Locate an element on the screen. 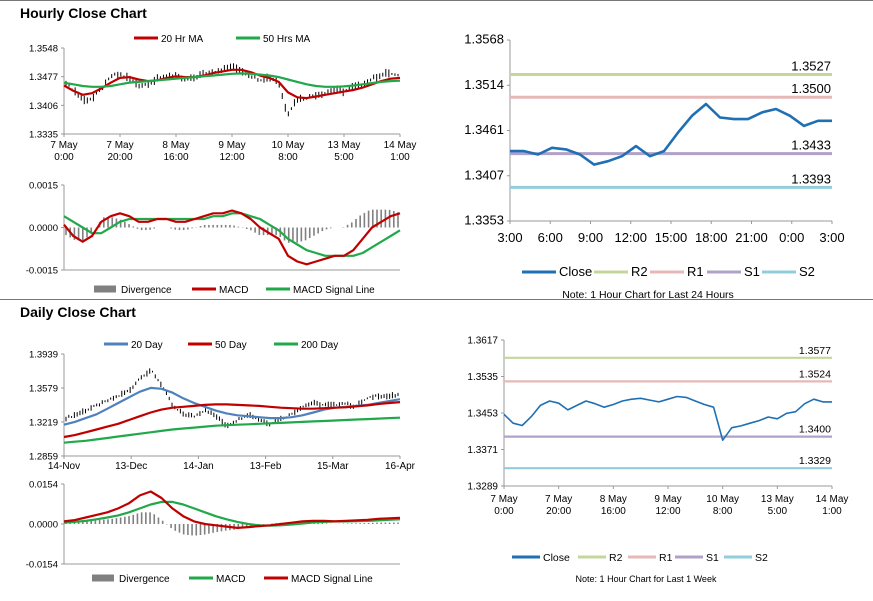 The width and height of the screenshot is (873, 601). daily_pivot-xtick-label: 20:00 is located at coordinates (558, 511).